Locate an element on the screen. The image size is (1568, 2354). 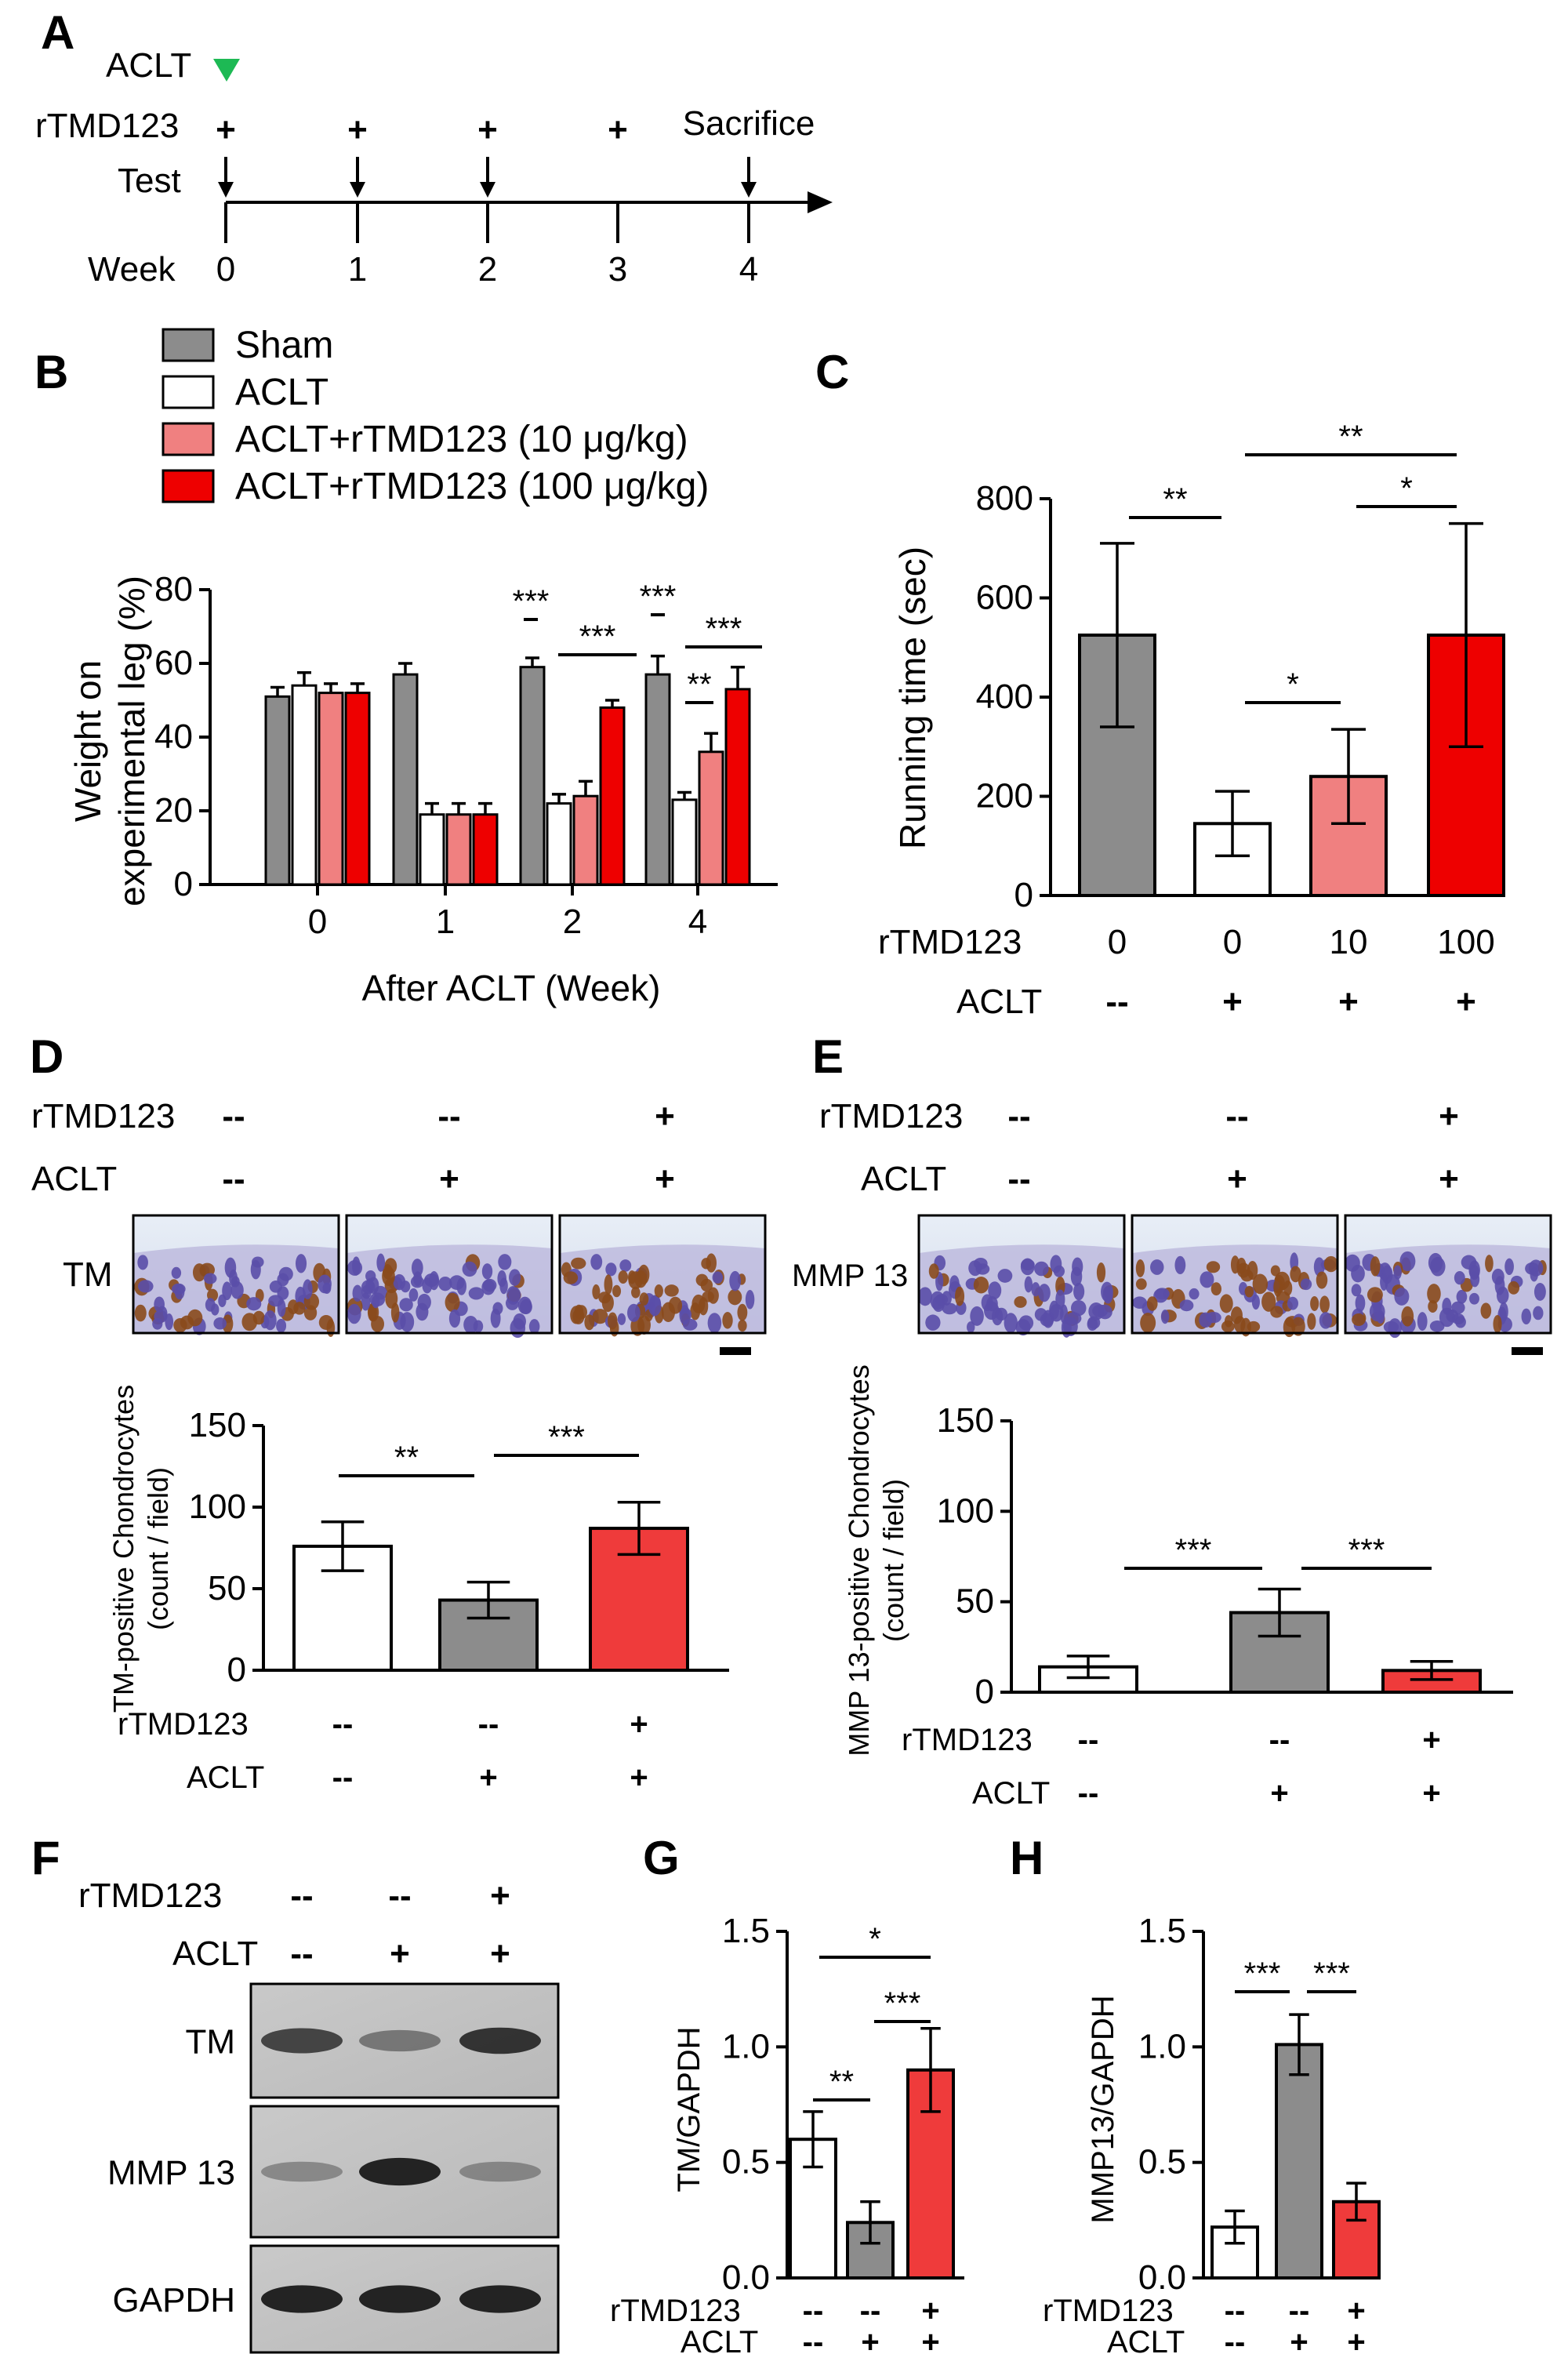
e-micrograph-aclt is located at coordinates (1235, 1276).